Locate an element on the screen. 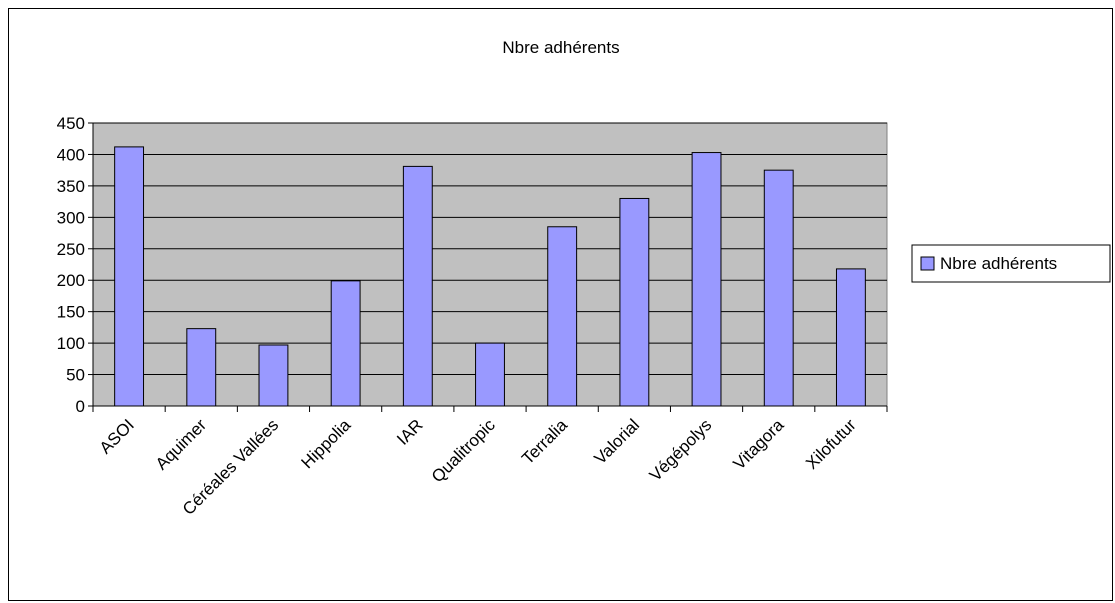  y-tick-label: 450 is located at coordinates (71, 123).